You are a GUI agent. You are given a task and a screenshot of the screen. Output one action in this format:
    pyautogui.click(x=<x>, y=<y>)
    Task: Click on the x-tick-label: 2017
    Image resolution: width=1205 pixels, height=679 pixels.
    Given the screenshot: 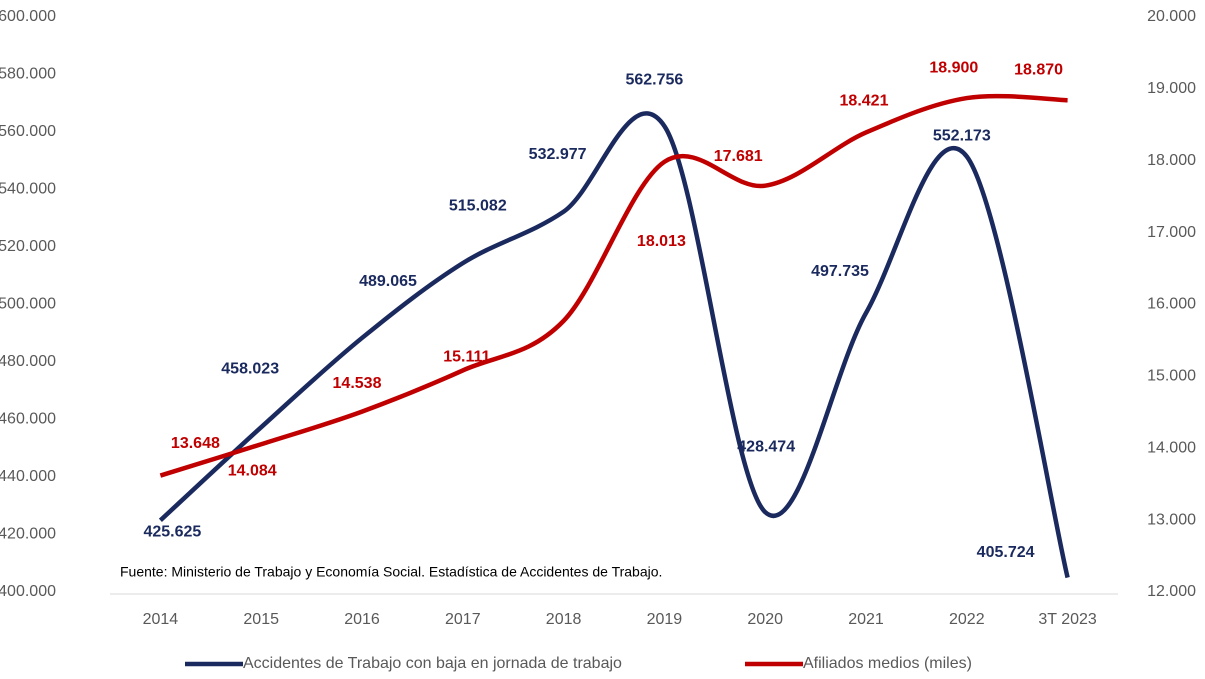 What is the action you would take?
    pyautogui.click(x=463, y=619)
    